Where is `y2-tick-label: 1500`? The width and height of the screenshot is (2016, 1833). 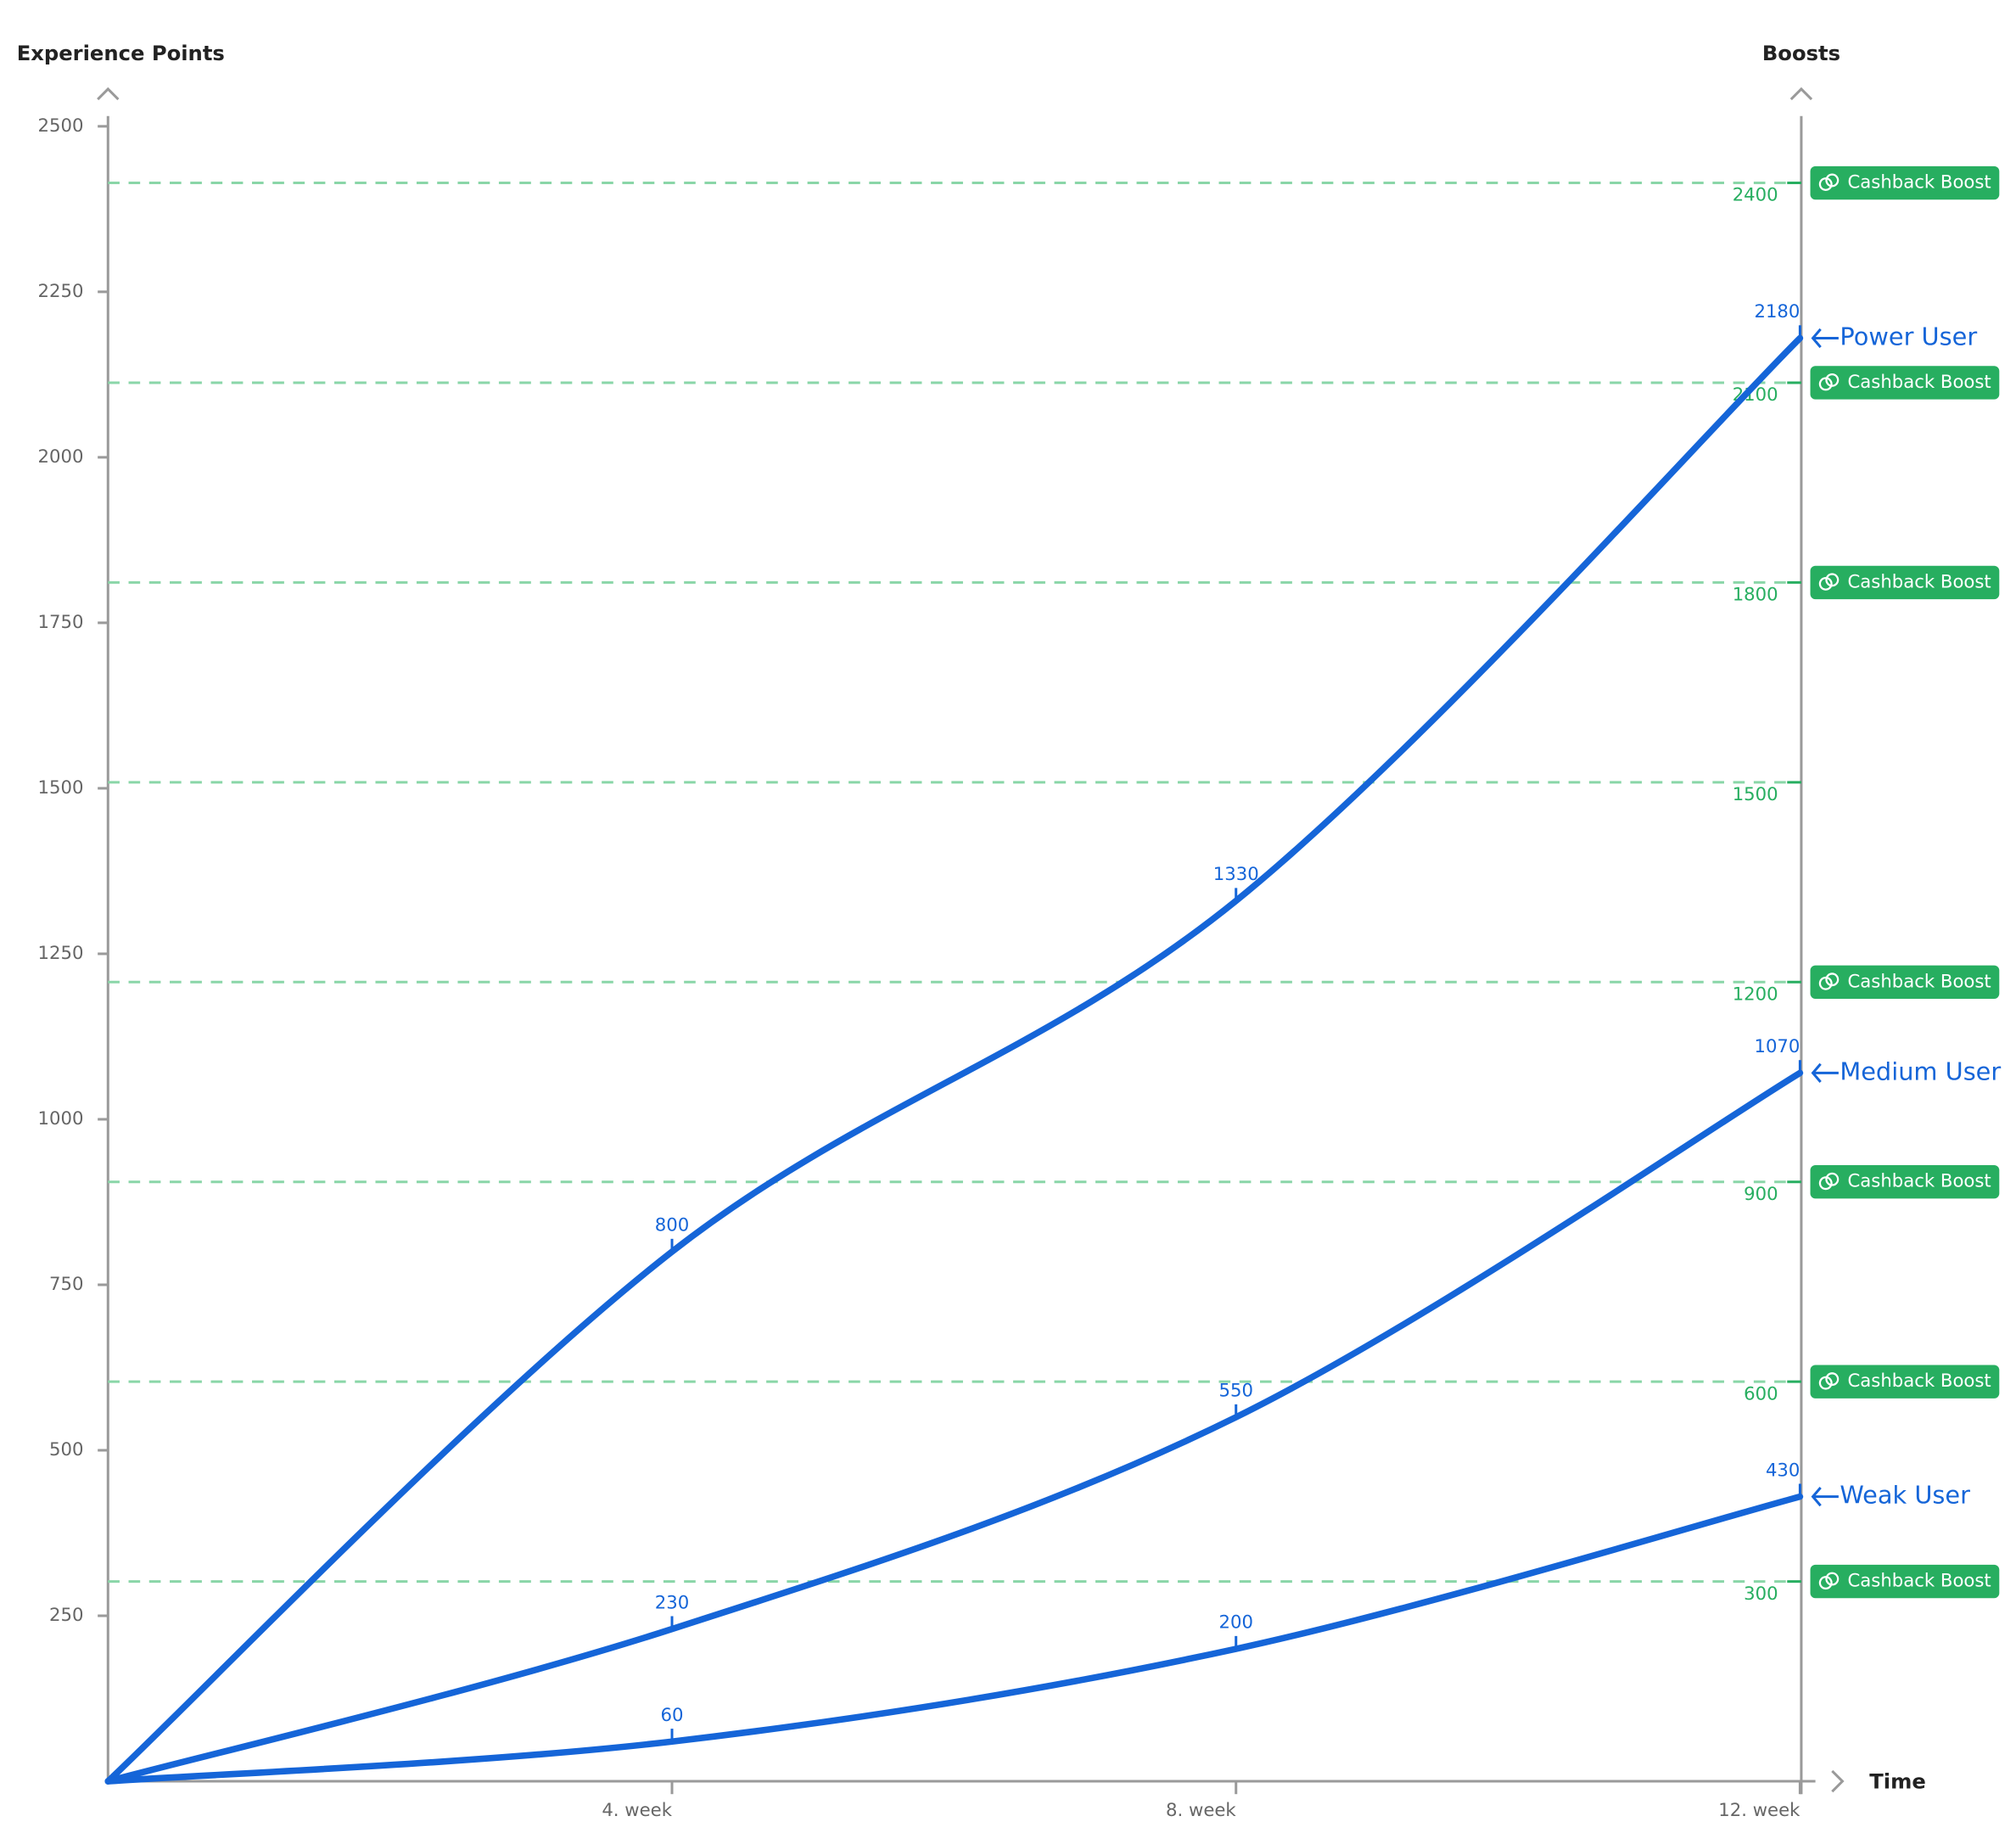 y2-tick-label: 1500 is located at coordinates (1756, 794).